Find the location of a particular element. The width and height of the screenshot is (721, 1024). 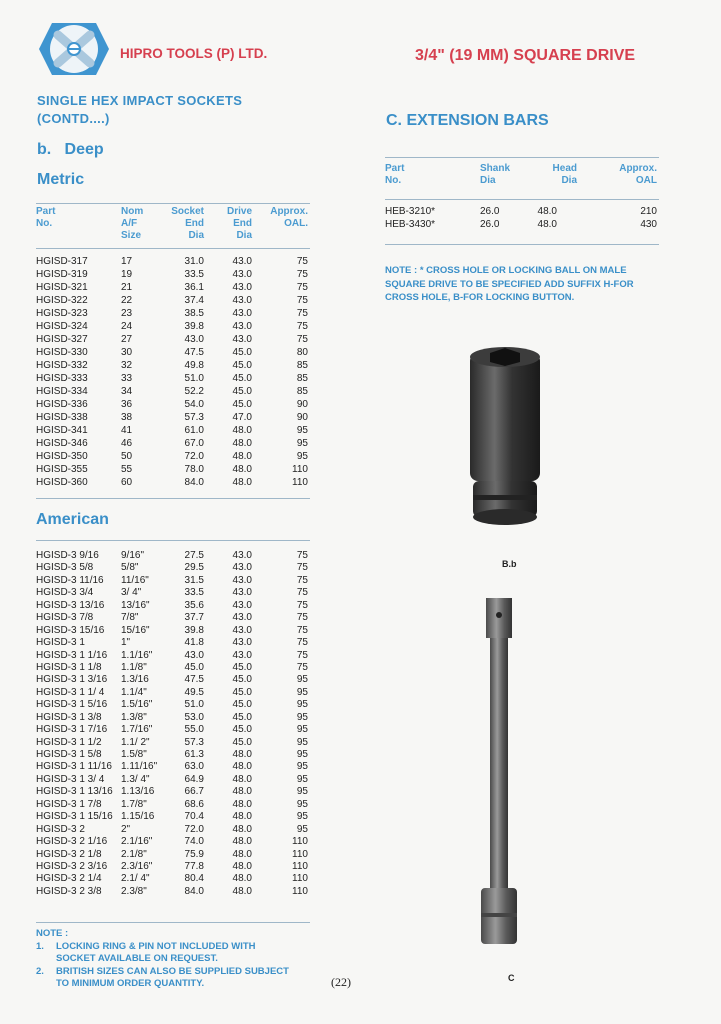

table-cell: 90 is located at coordinates (302, 417).